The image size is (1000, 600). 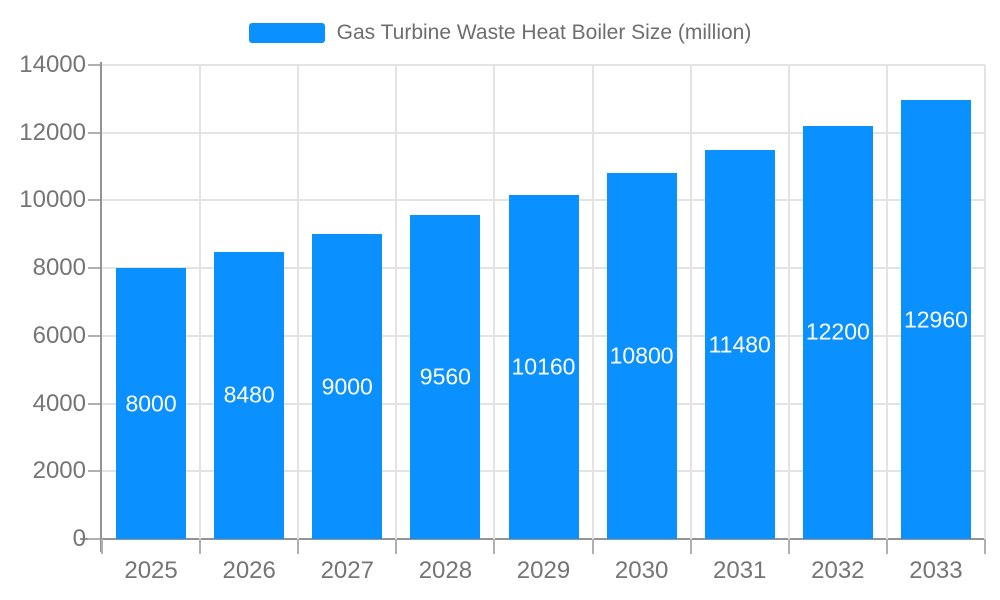 I want to click on bar-value-label: 10160, so click(x=543, y=366).